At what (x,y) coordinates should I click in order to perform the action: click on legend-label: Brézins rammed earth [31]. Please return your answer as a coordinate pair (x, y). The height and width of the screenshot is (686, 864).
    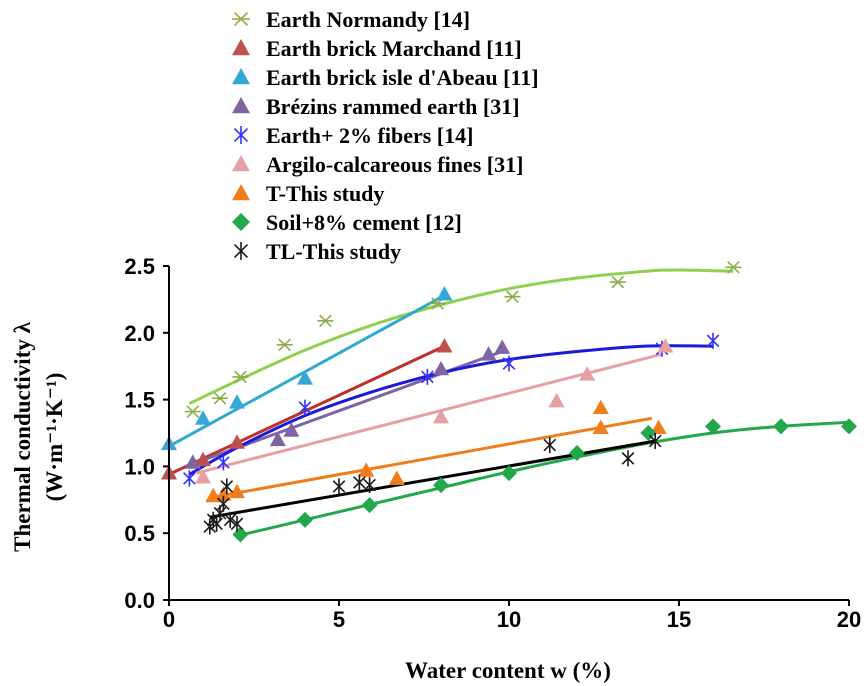
    Looking at the image, I should click on (393, 106).